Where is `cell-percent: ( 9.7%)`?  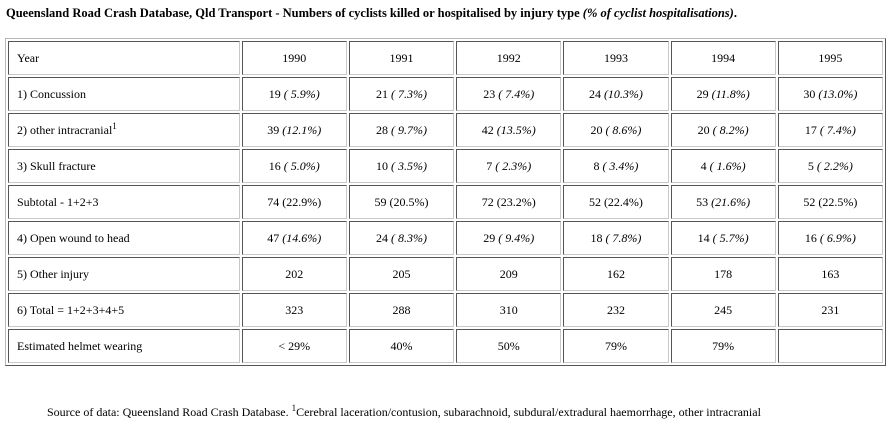
cell-percent: ( 9.7%) is located at coordinates (409, 129).